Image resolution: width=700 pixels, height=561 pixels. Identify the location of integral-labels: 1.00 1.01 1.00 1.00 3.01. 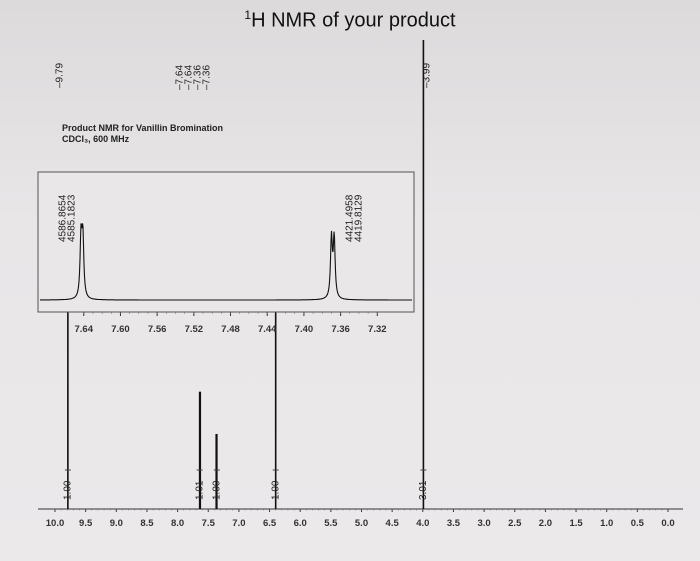
(246, 484).